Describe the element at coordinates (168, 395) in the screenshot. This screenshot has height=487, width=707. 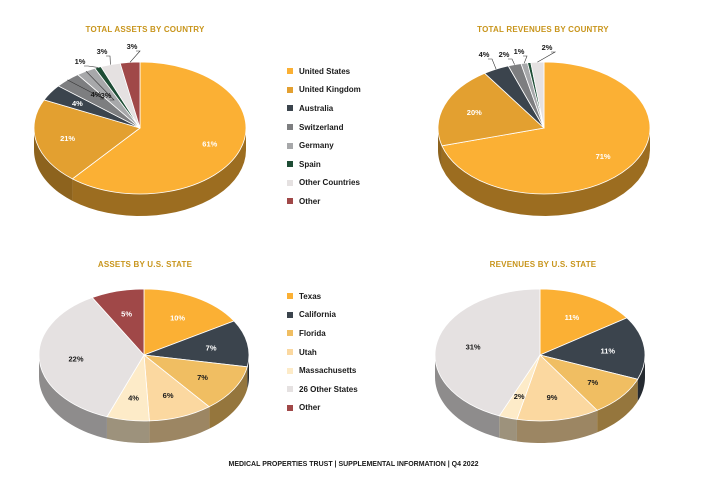
I see `pie-data-label: 6%` at that location.